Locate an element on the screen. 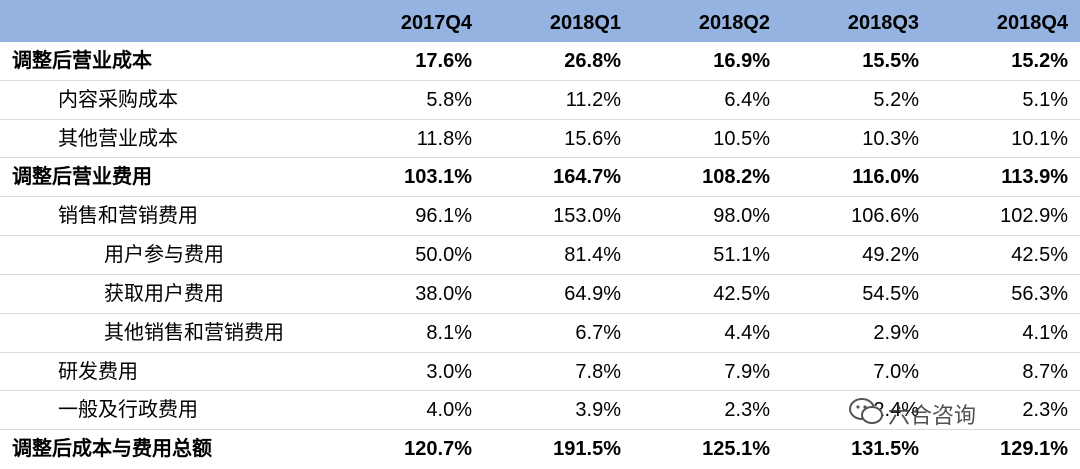 This screenshot has width=1080, height=469. row-label: 一般及行政费用 is located at coordinates (128, 410).